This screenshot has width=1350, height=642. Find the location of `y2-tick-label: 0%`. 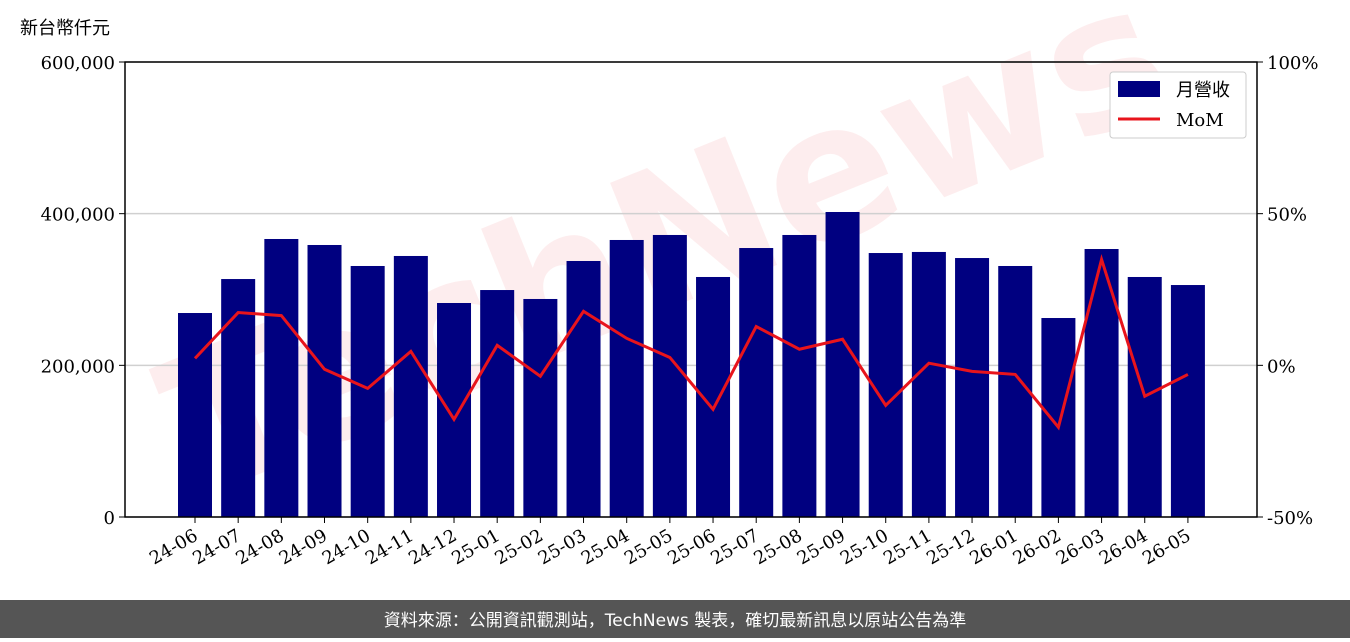

y2-tick-label: 0% is located at coordinates (1281, 366).